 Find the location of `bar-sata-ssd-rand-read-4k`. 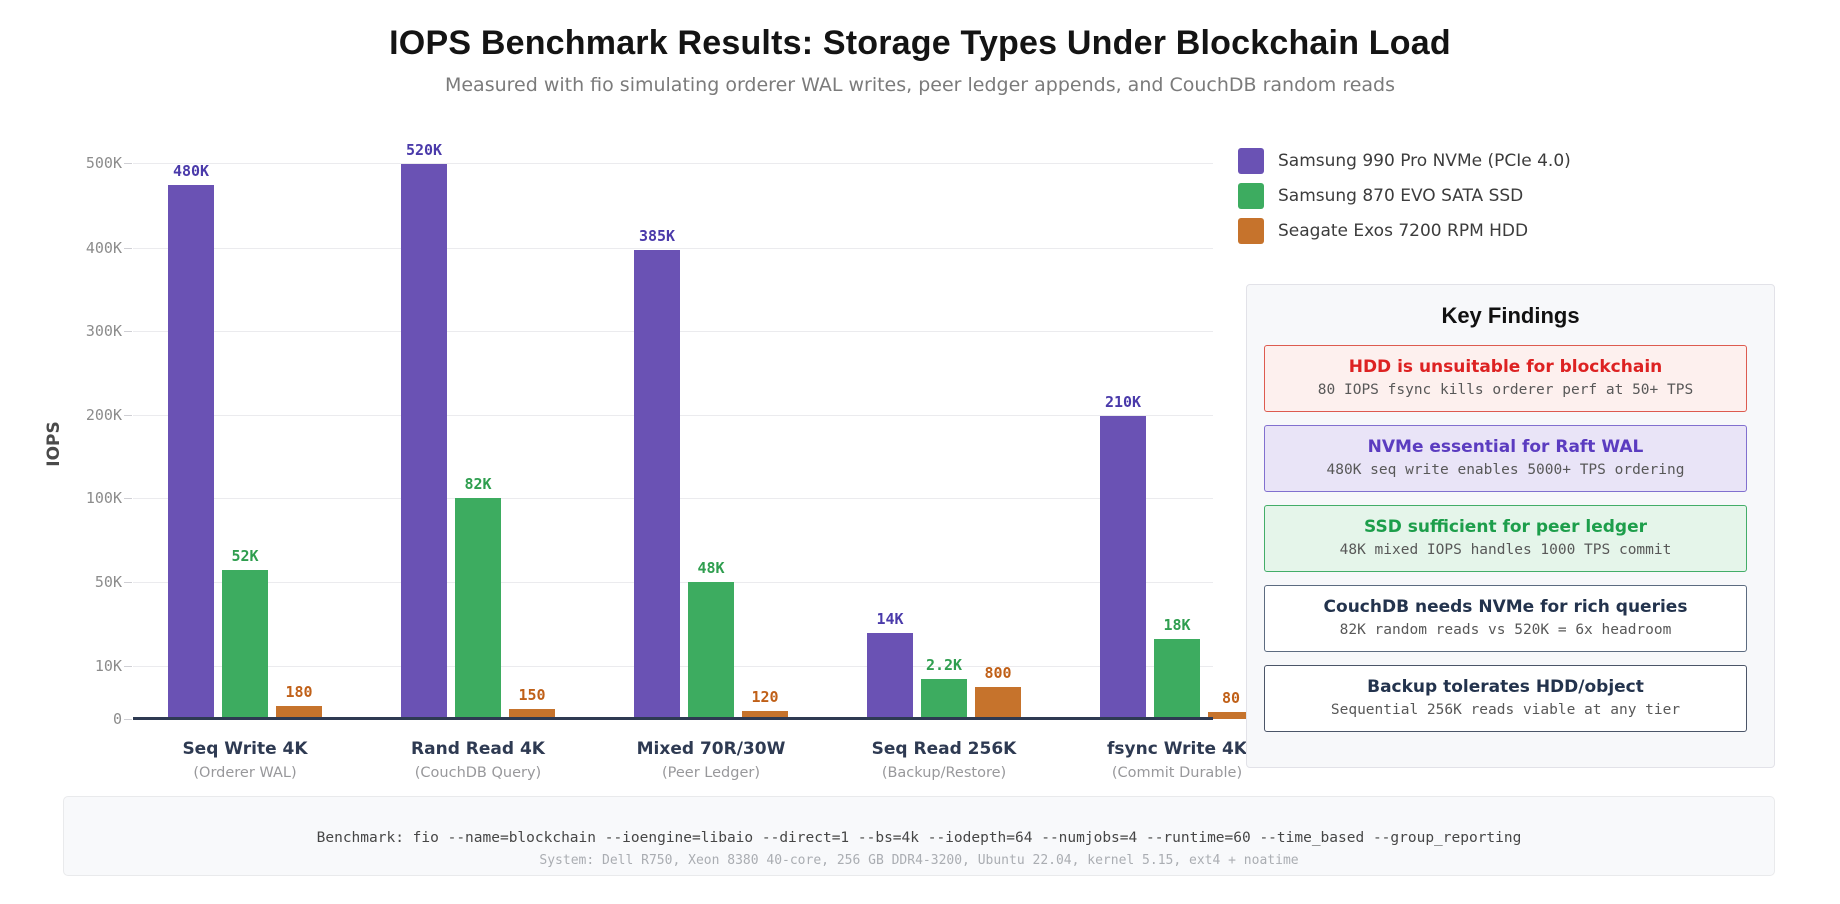

bar-sata-ssd-rand-read-4k is located at coordinates (478, 608).